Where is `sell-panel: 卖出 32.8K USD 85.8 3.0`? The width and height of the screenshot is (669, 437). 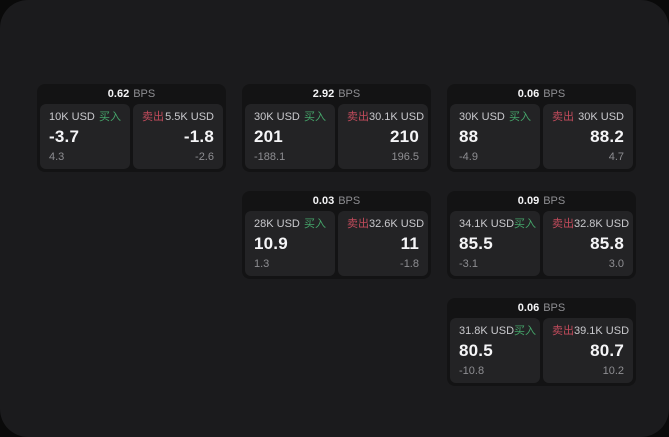 sell-panel: 卖出 32.8K USD 85.8 3.0 is located at coordinates (588, 243).